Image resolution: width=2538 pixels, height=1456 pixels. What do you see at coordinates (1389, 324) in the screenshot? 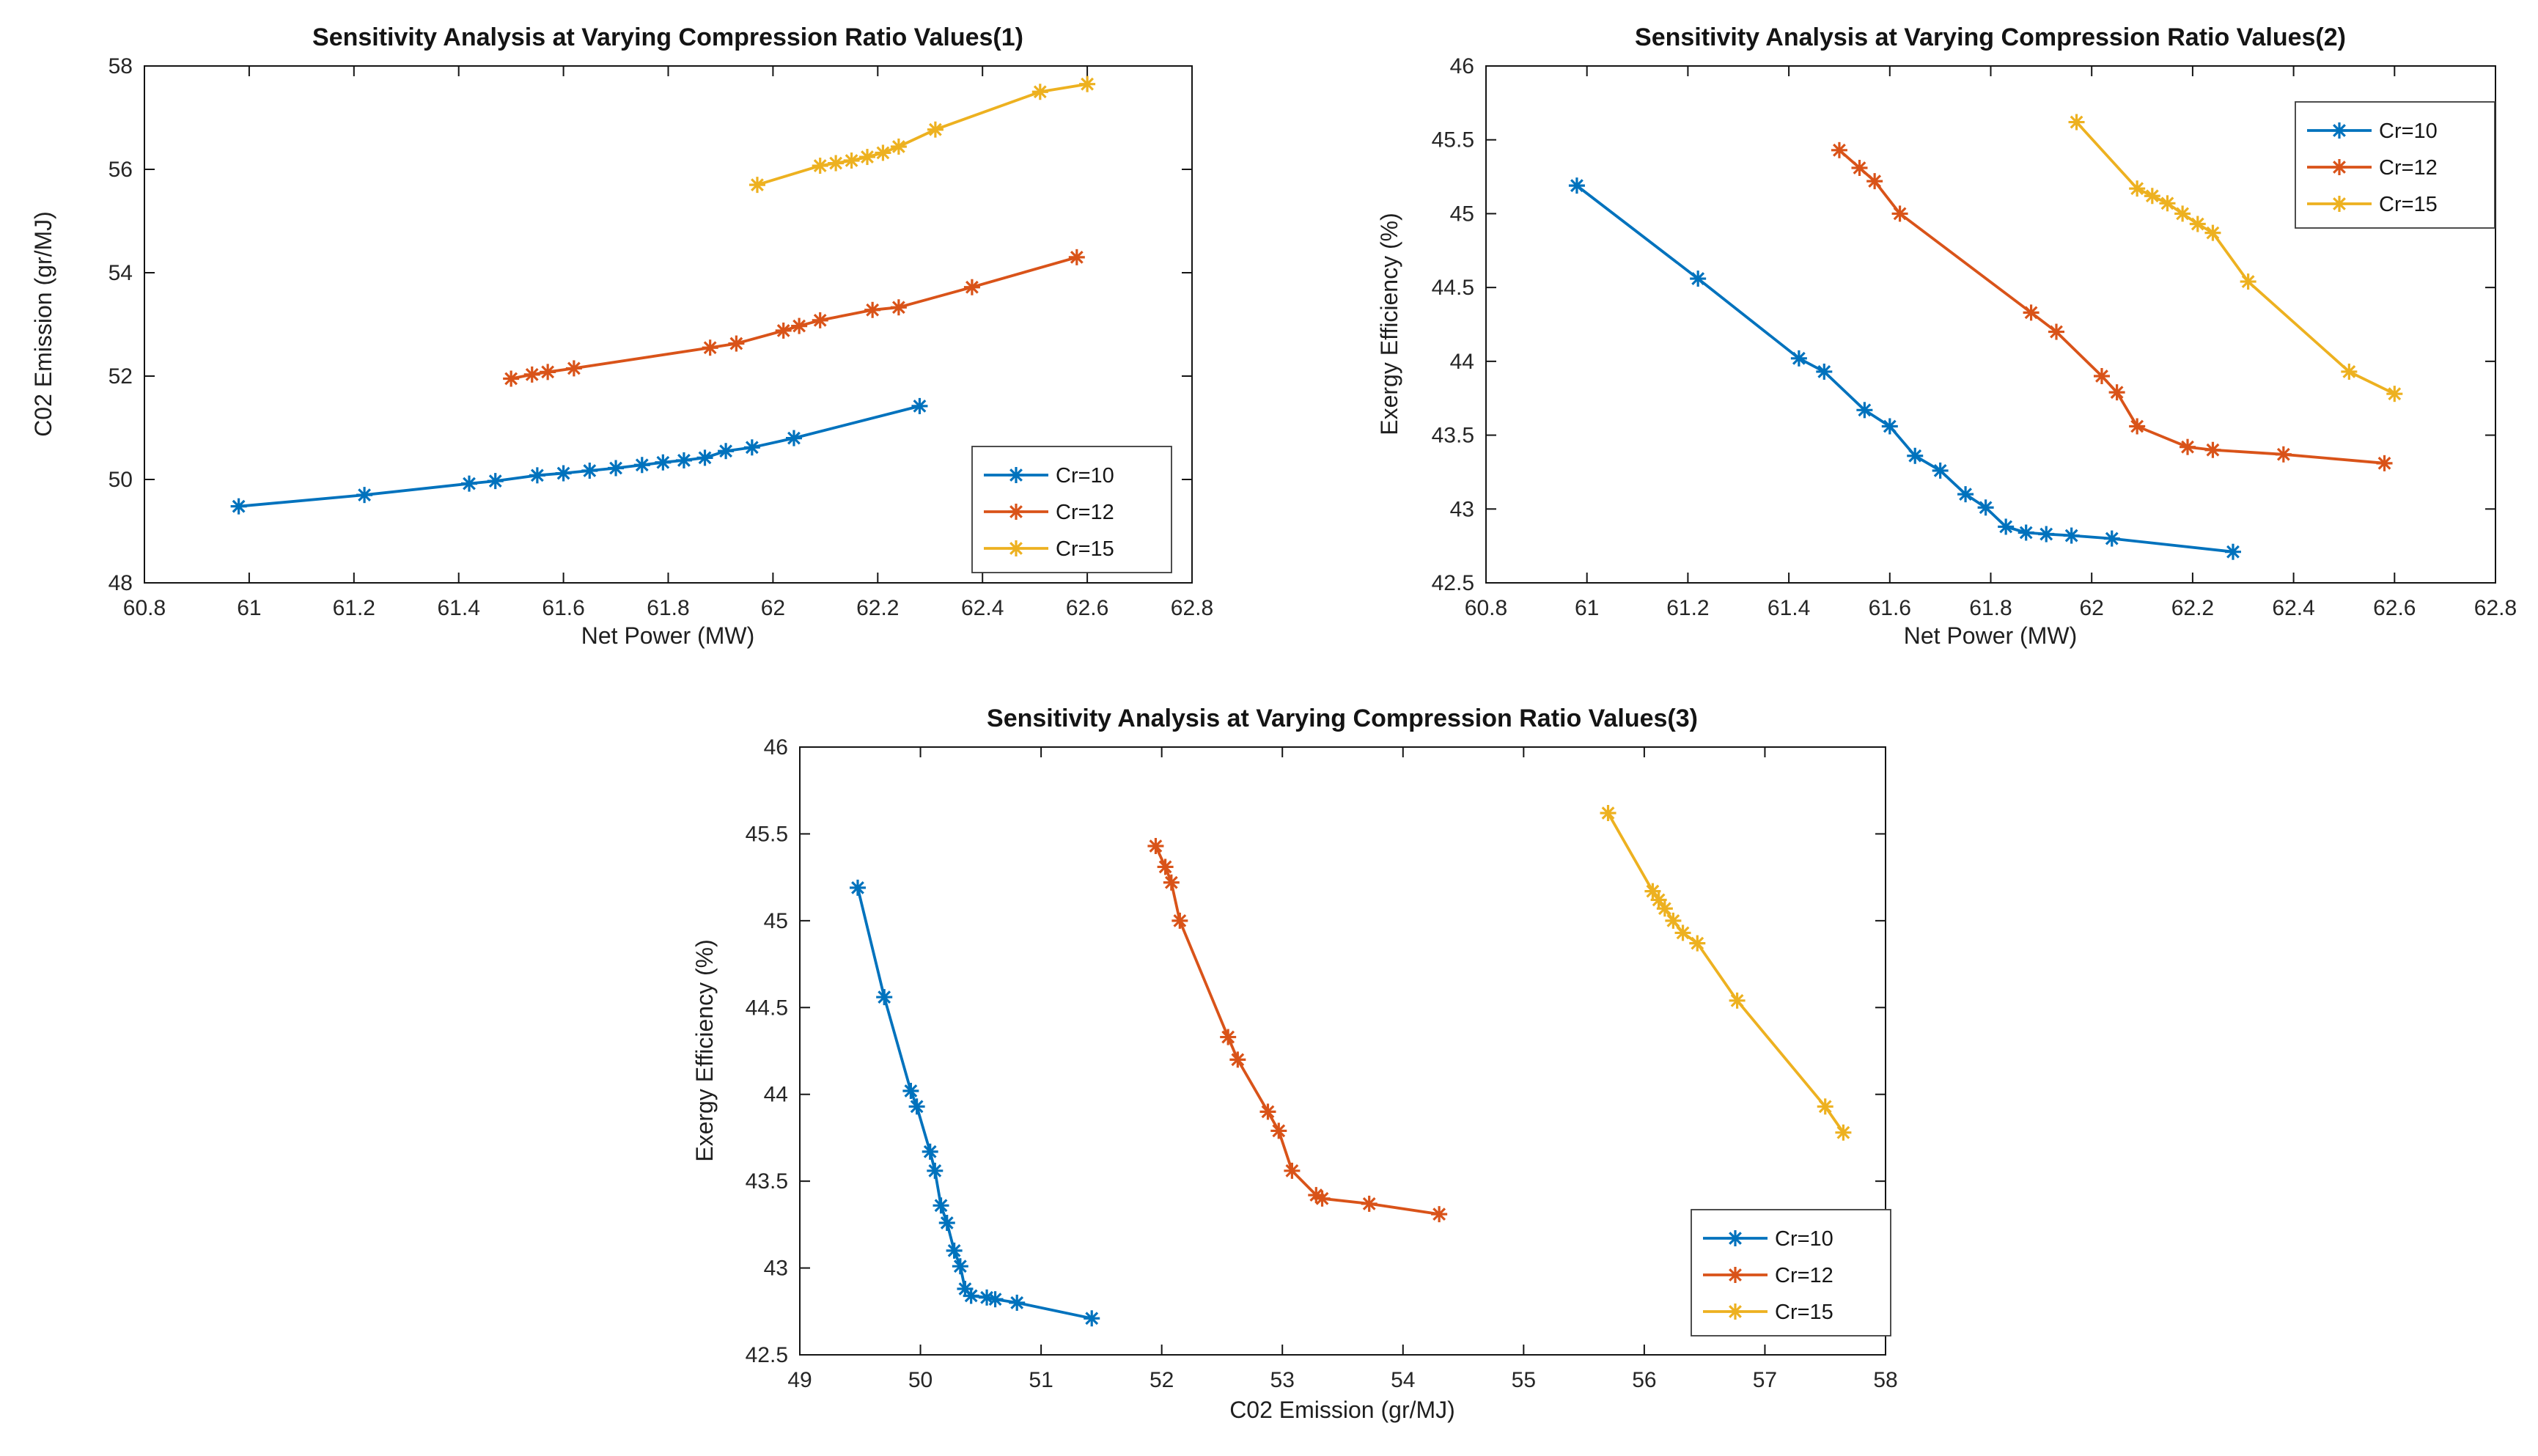
I see `chart-2-ylabel: Exergy Efficiency (%)` at bounding box center [1389, 324].